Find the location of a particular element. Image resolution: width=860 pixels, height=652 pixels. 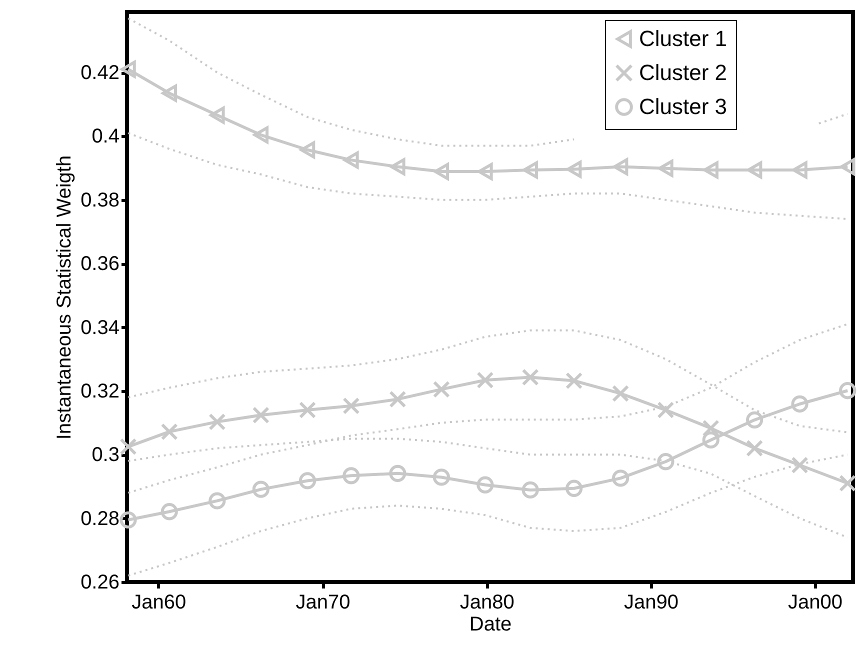

y-tick-label: 0.26 is located at coordinates (100, 583).